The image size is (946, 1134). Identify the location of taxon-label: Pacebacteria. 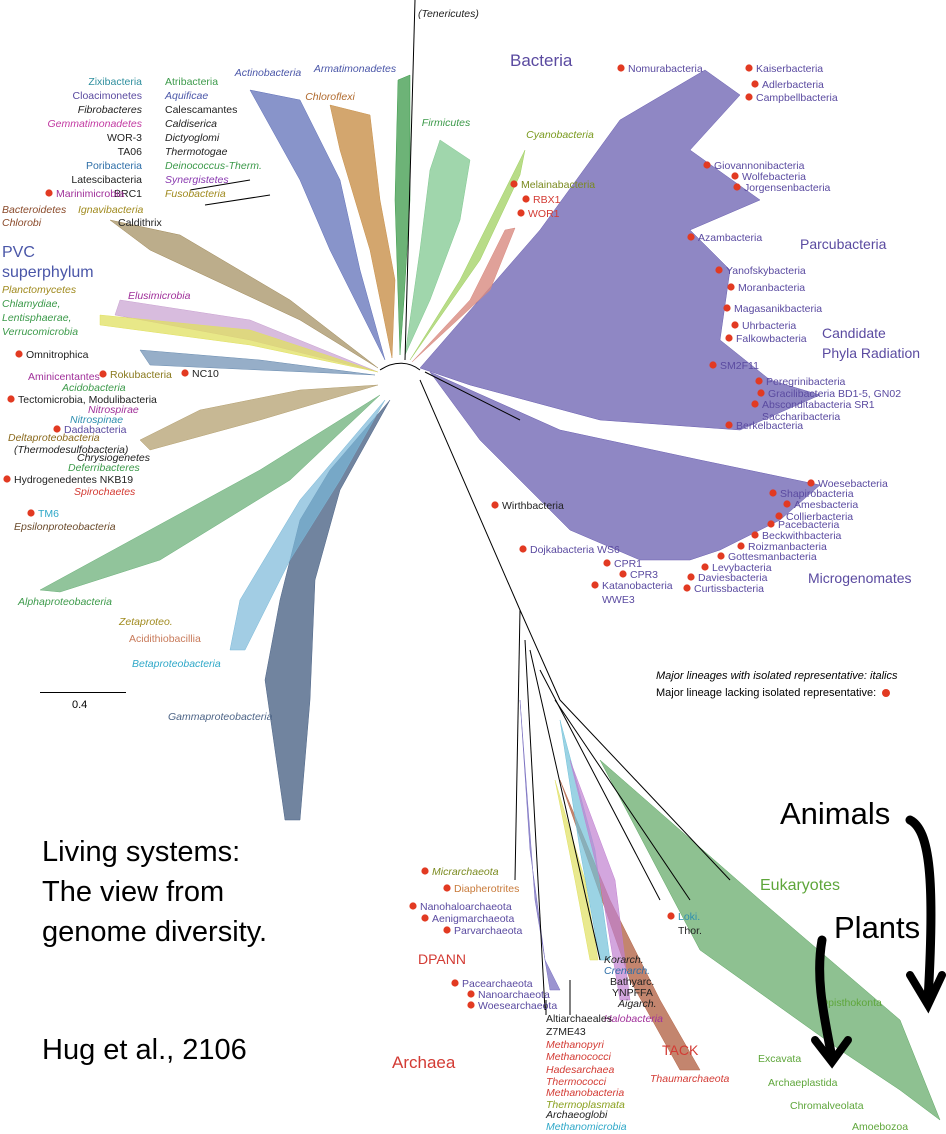
(808, 525).